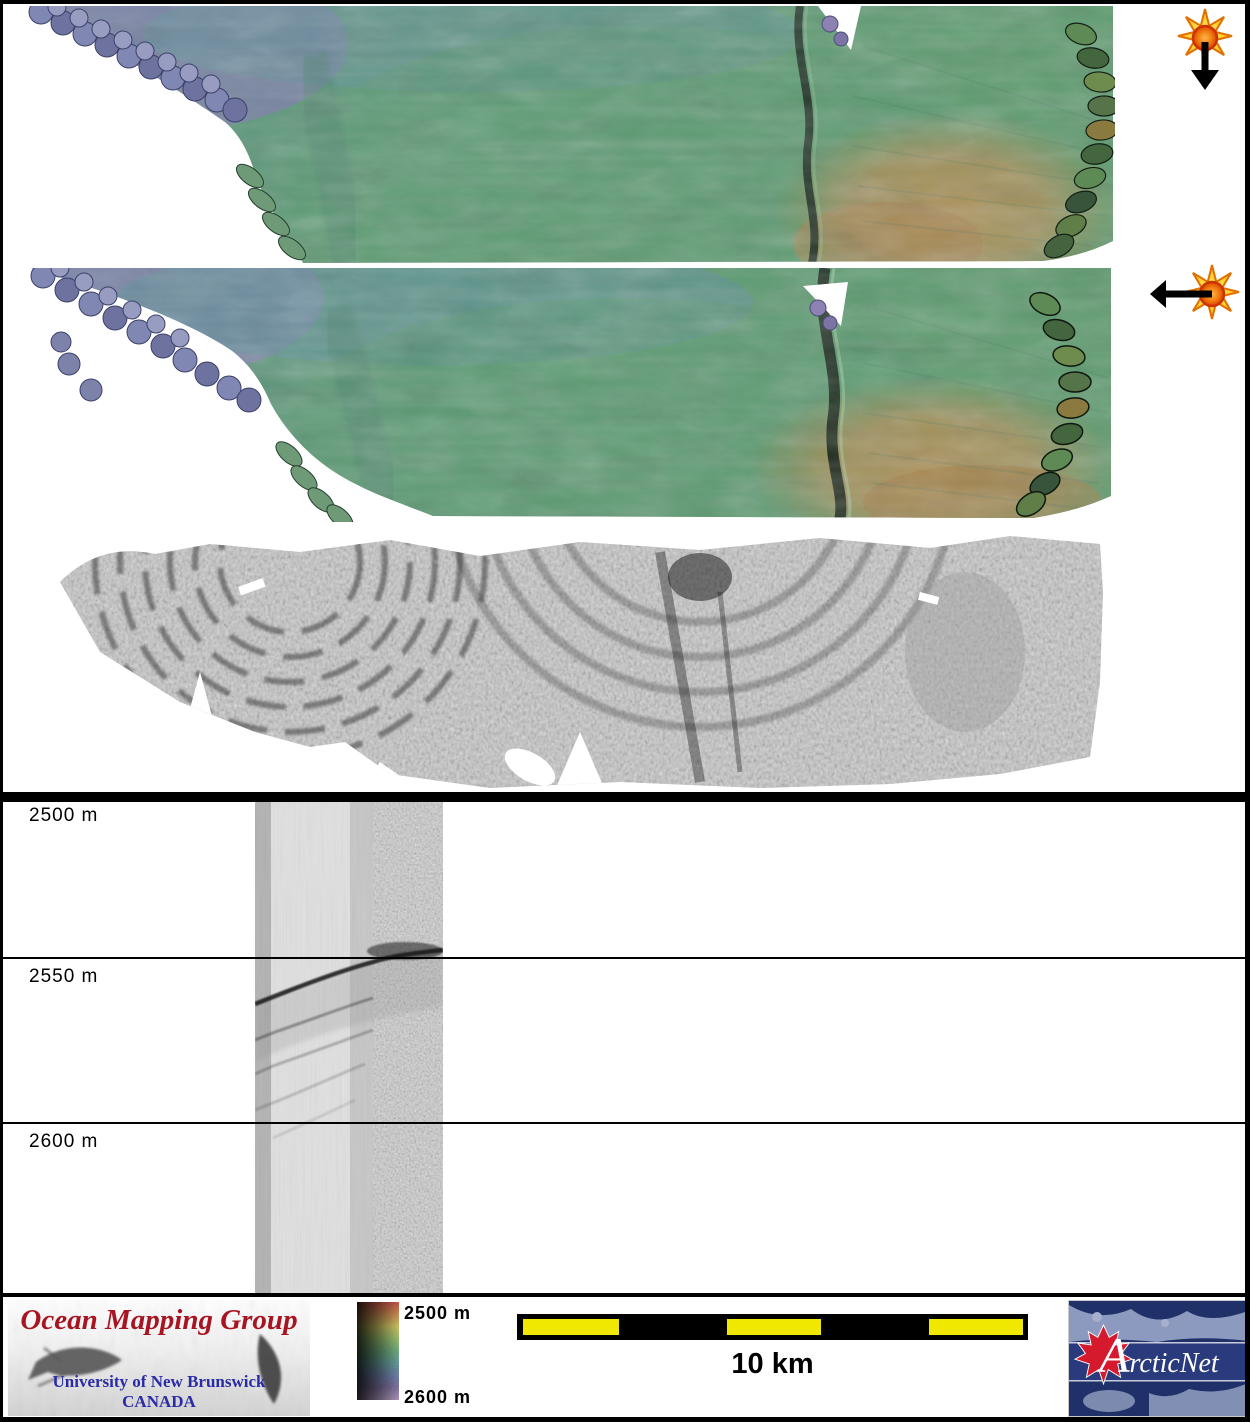 This screenshot has width=1250, height=1422. What do you see at coordinates (625, 797) in the screenshot?
I see `panel-divider` at bounding box center [625, 797].